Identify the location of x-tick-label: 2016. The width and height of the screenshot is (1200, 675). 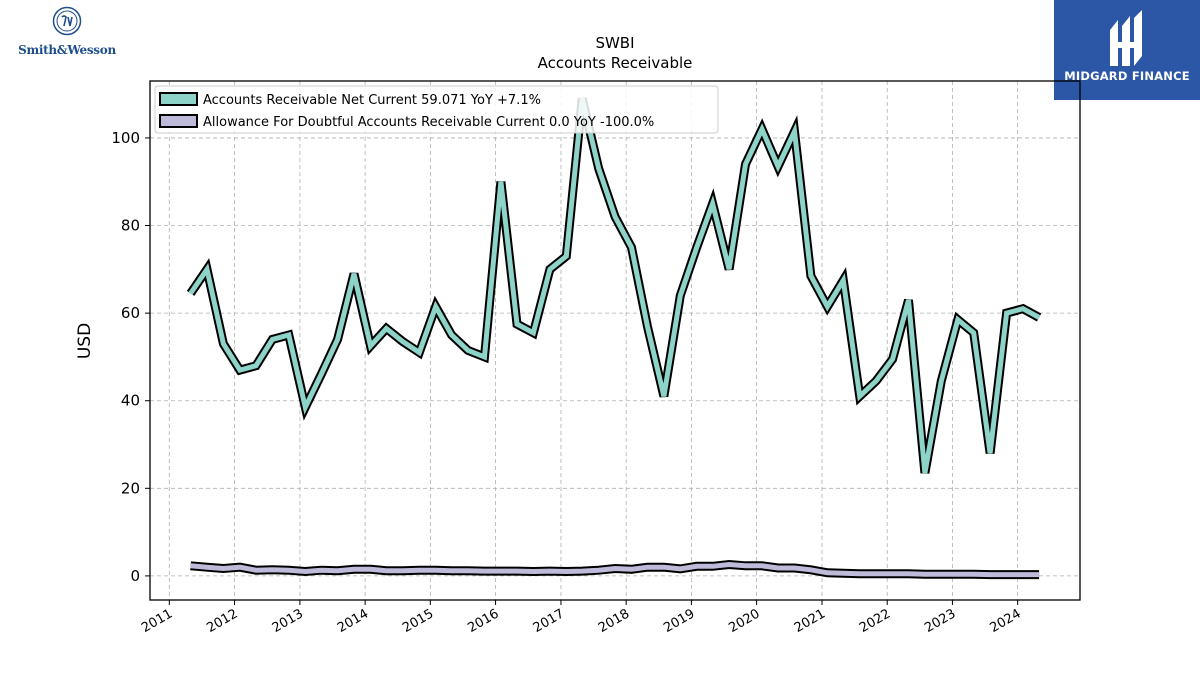
(483, 621).